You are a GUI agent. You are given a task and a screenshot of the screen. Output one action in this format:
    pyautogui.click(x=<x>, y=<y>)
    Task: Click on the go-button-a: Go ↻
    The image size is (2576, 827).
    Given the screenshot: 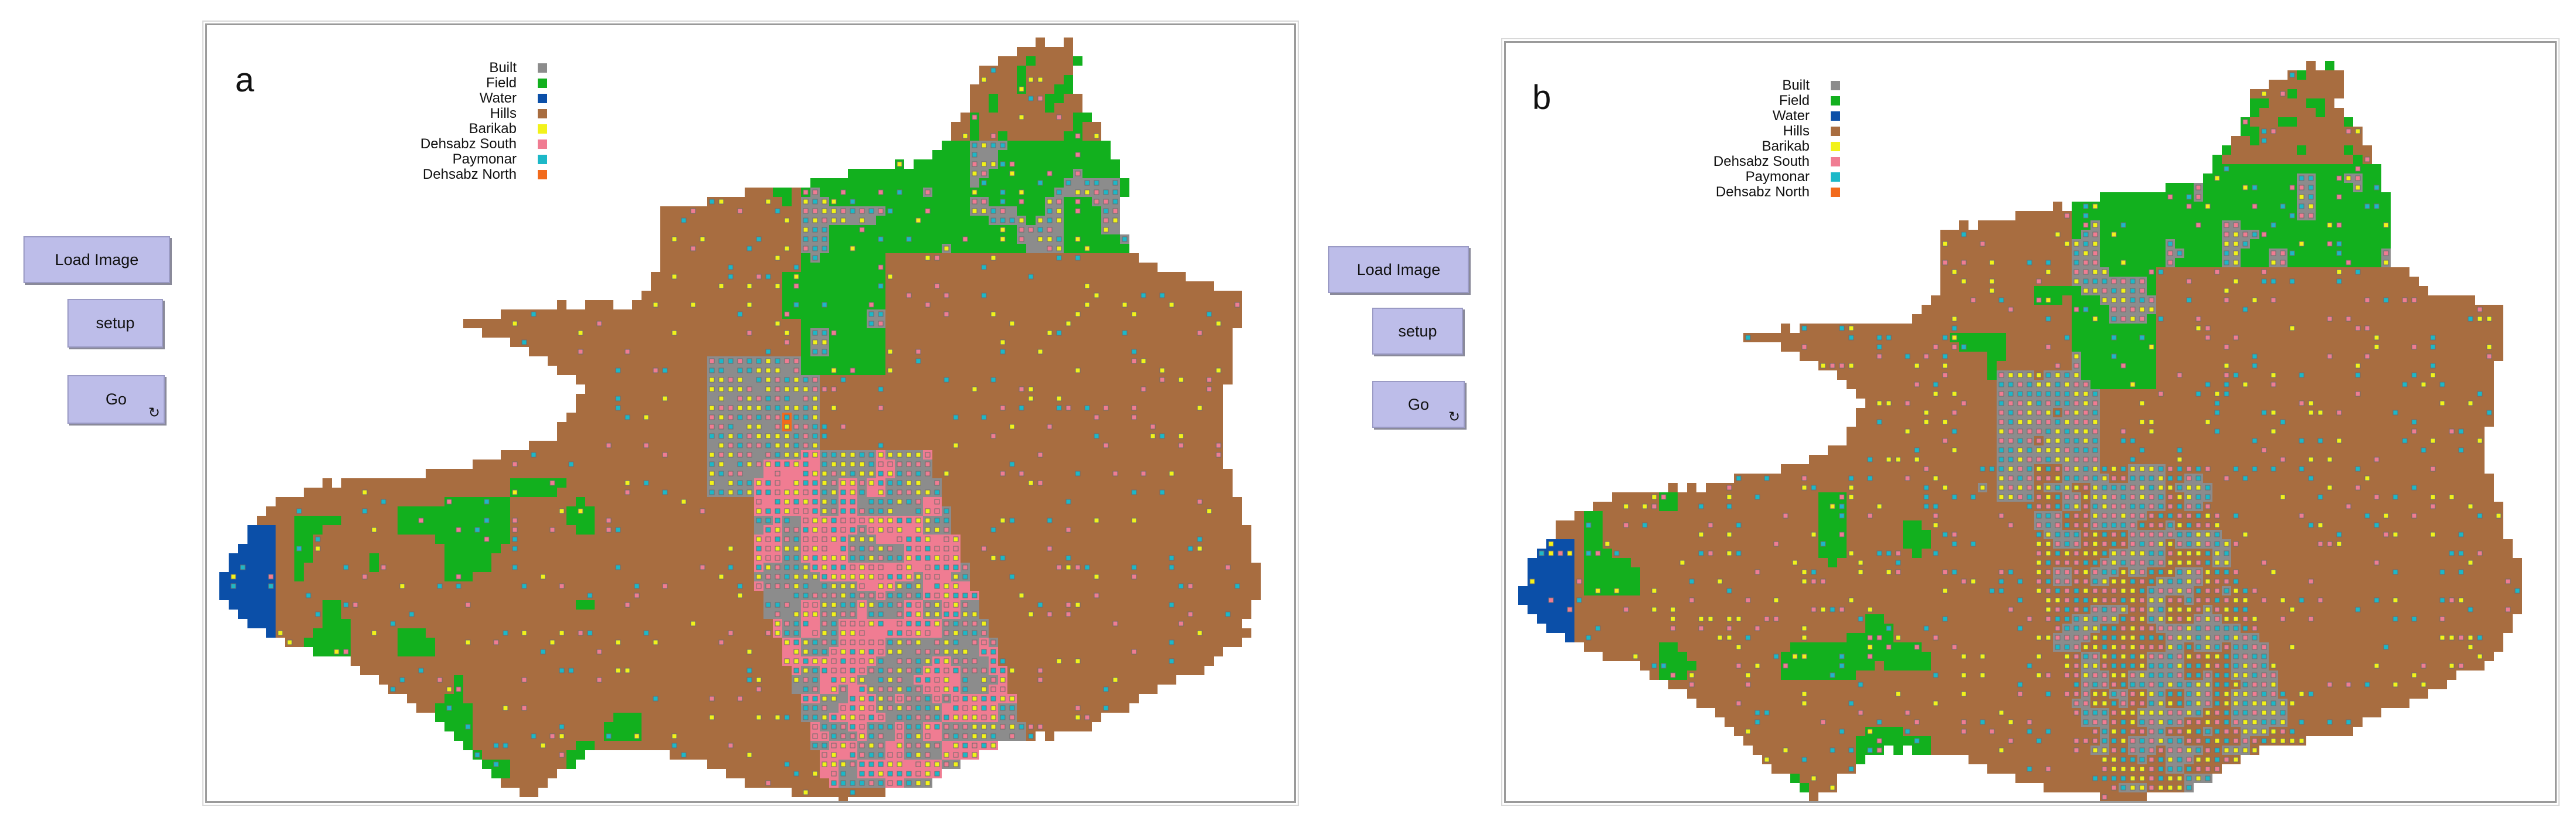 What is the action you would take?
    pyautogui.click(x=116, y=399)
    